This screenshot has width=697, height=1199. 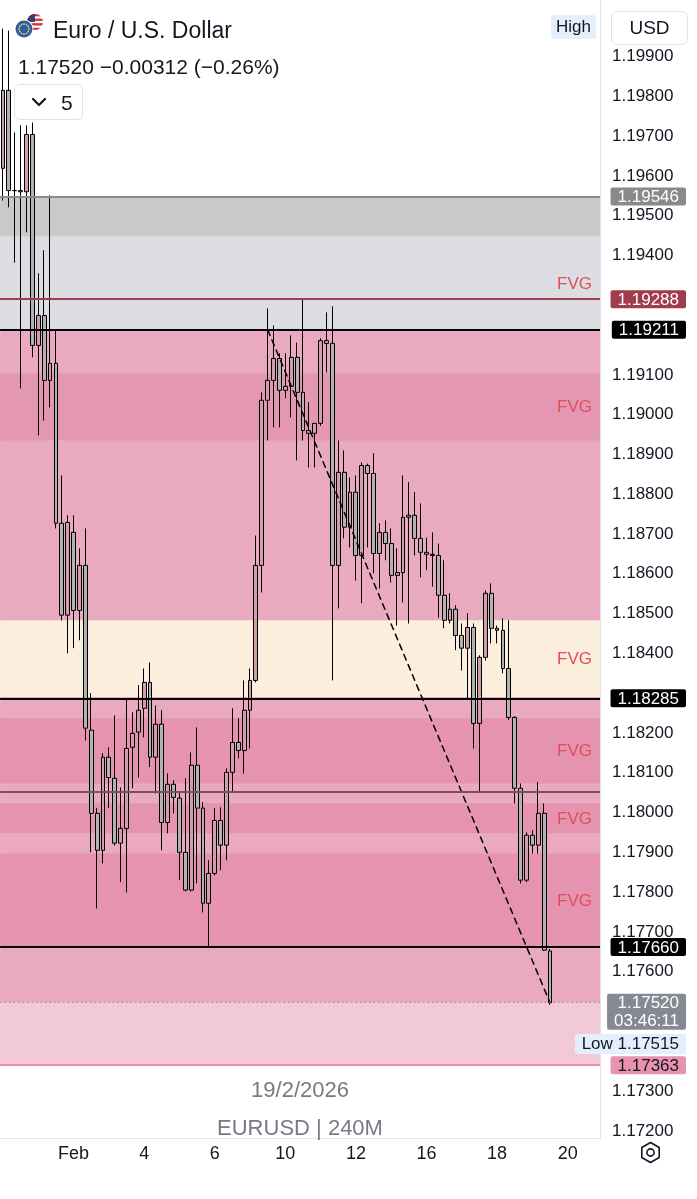 What do you see at coordinates (67, 103) in the screenshot?
I see `annotation: 5` at bounding box center [67, 103].